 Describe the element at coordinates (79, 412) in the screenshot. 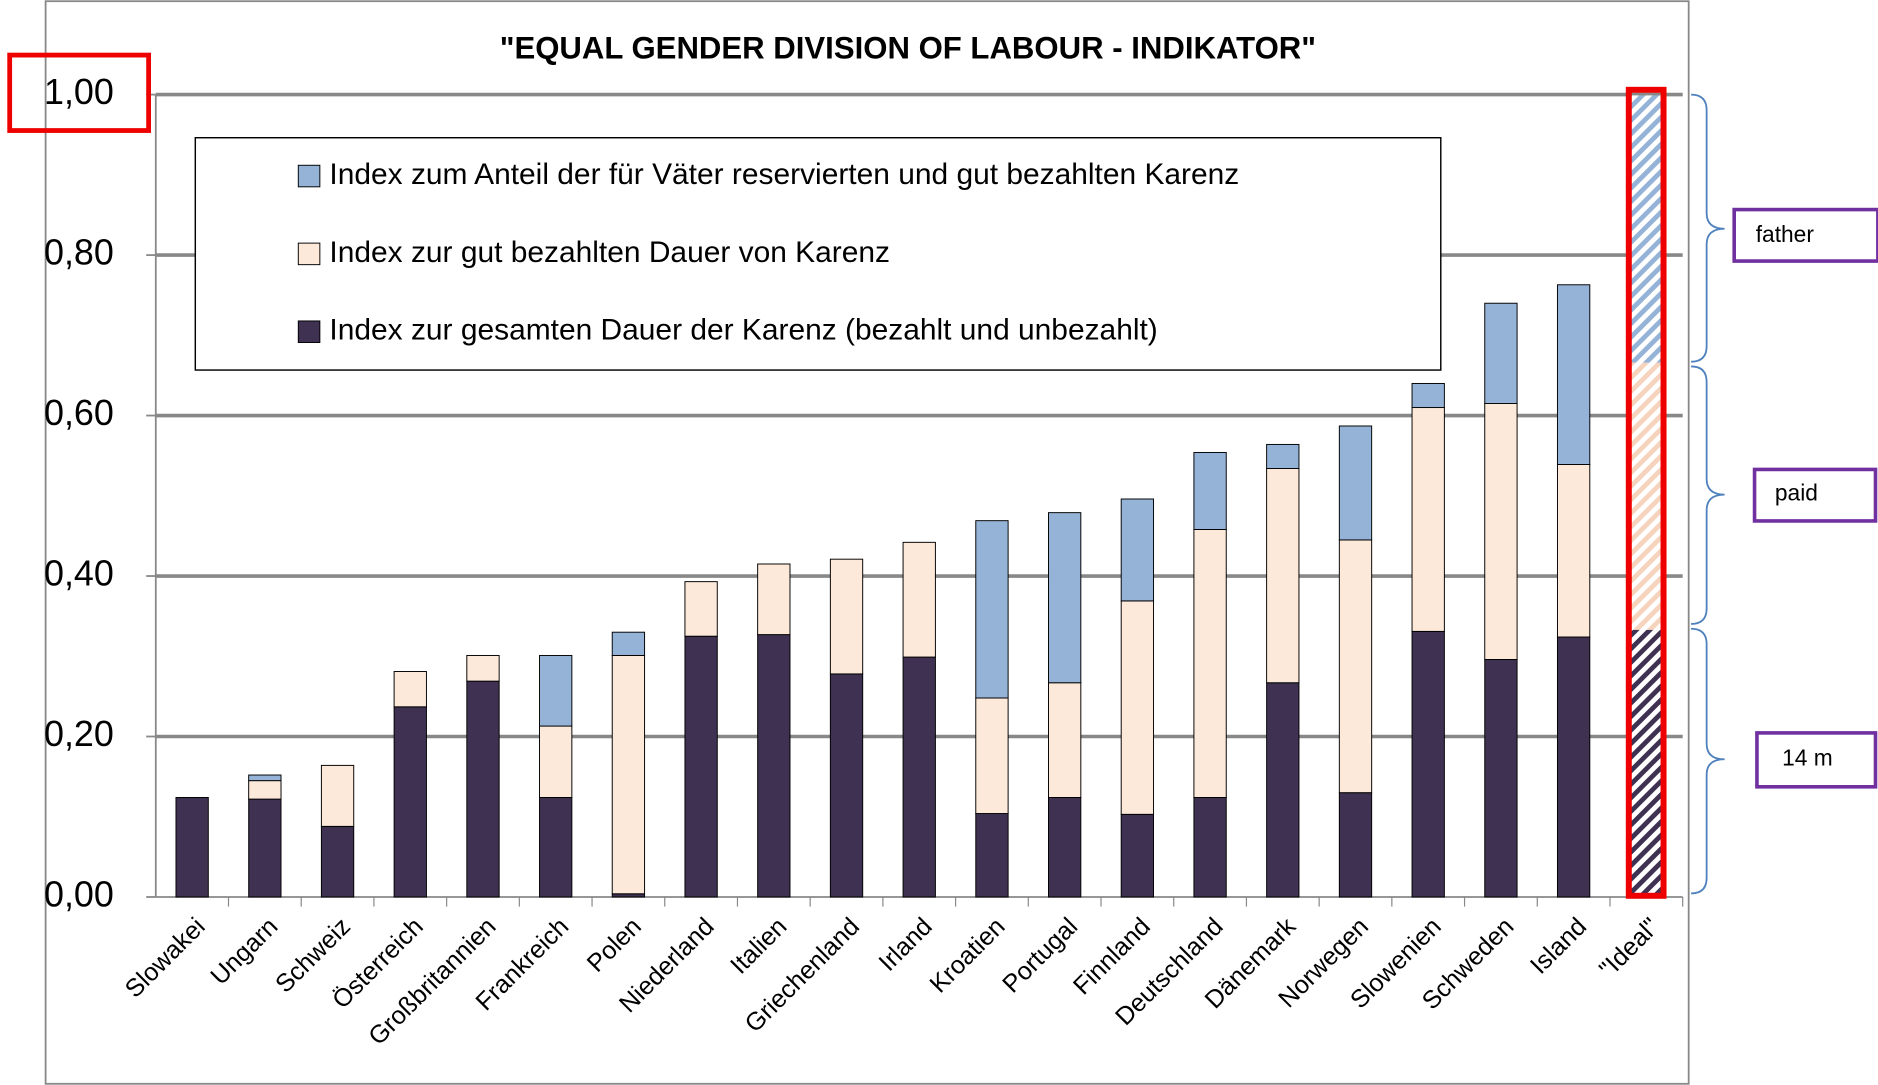

I see `y-tick-label: 0,60` at that location.